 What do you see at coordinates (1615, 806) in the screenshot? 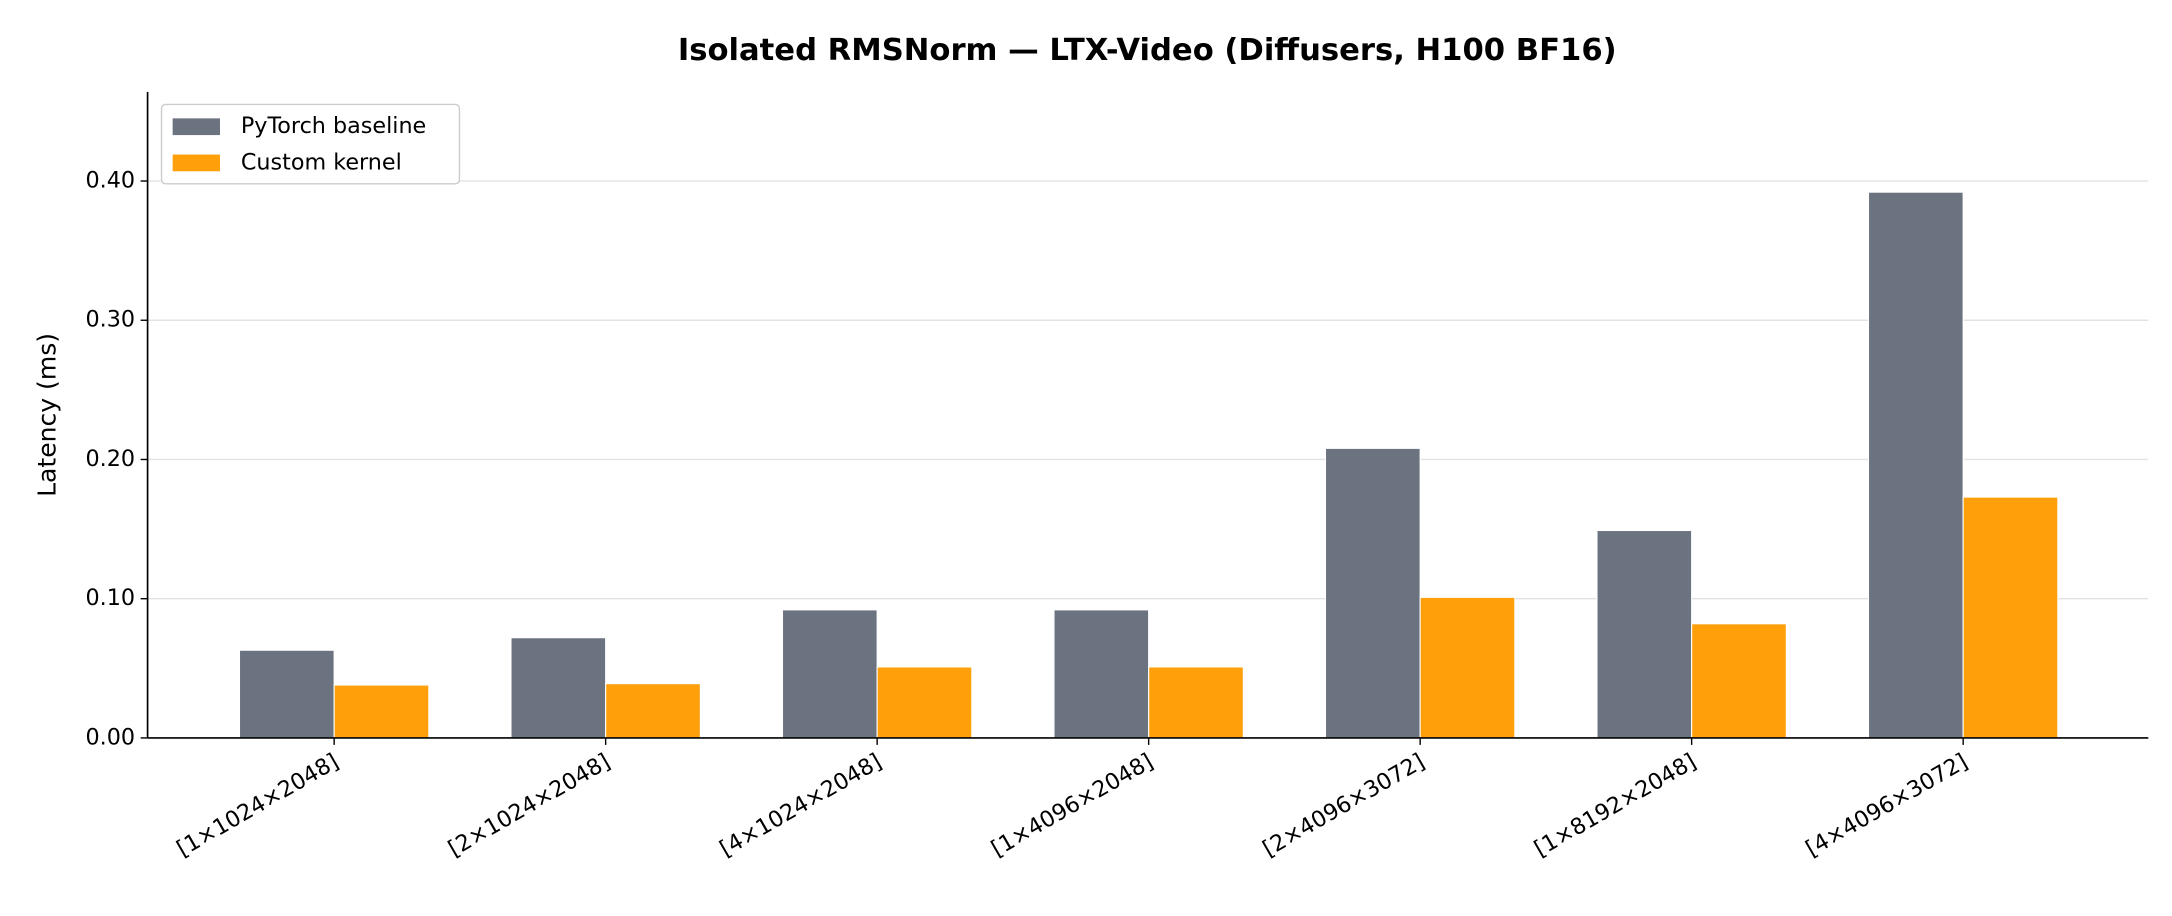
I see `x-tick-label: [1×8192×2048]` at bounding box center [1615, 806].